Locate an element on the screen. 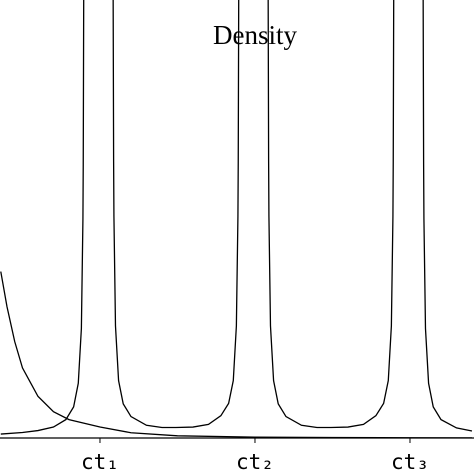 Image resolution: width=474 pixels, height=474 pixels. x-tick-label: ct₁ is located at coordinates (100, 462).